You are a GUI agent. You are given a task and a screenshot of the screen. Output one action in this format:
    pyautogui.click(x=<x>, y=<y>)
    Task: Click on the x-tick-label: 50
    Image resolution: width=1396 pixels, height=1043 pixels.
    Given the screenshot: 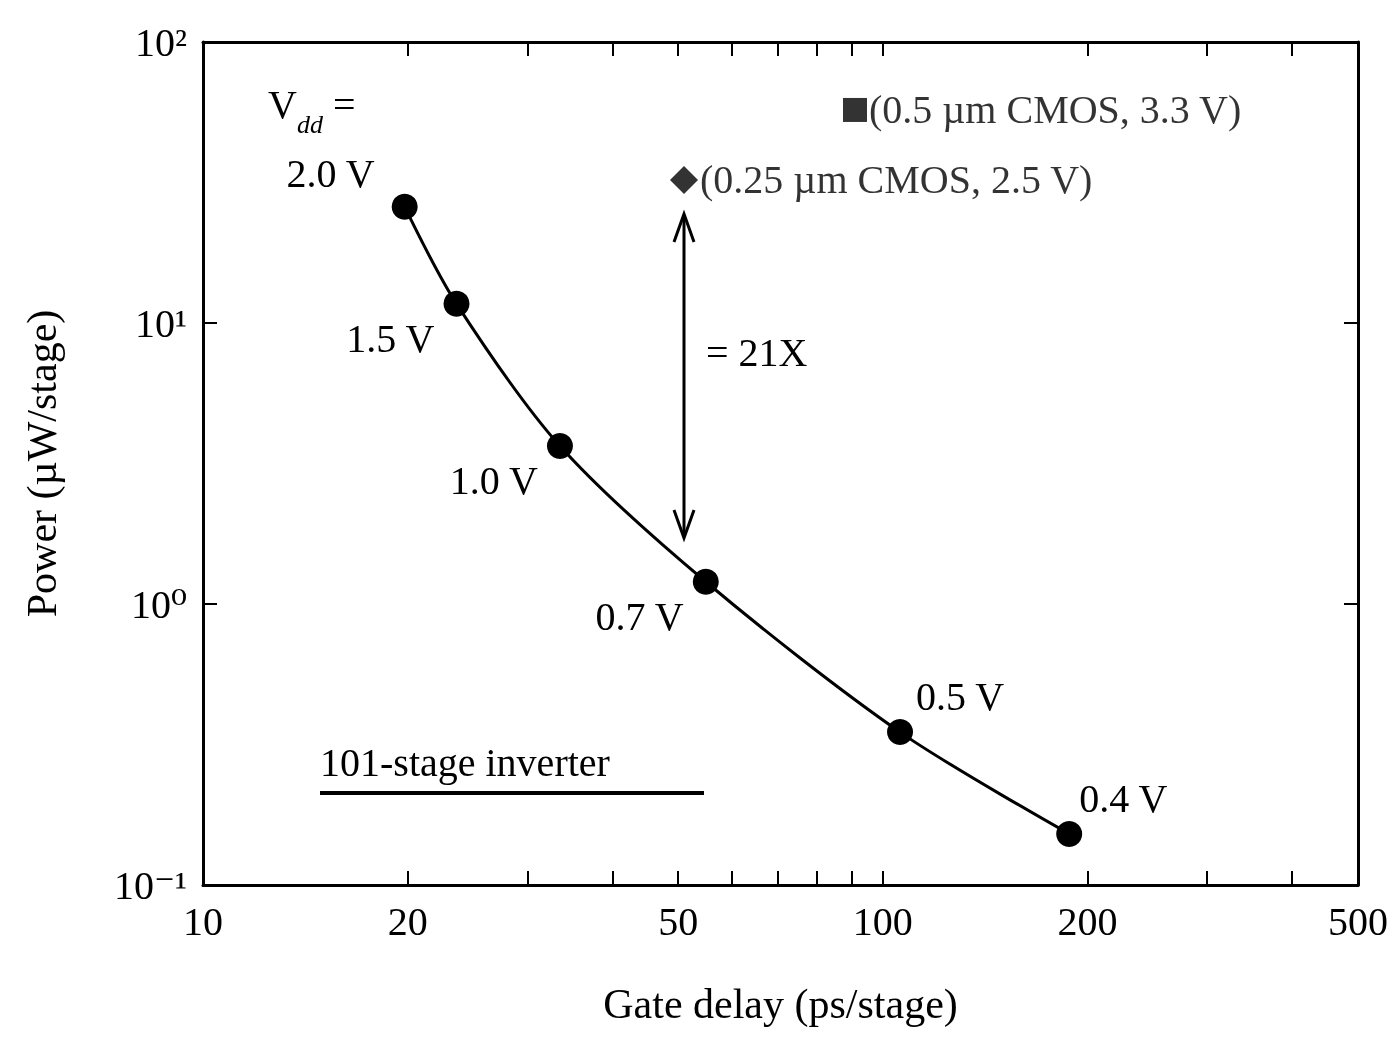 What is the action you would take?
    pyautogui.click(x=678, y=921)
    